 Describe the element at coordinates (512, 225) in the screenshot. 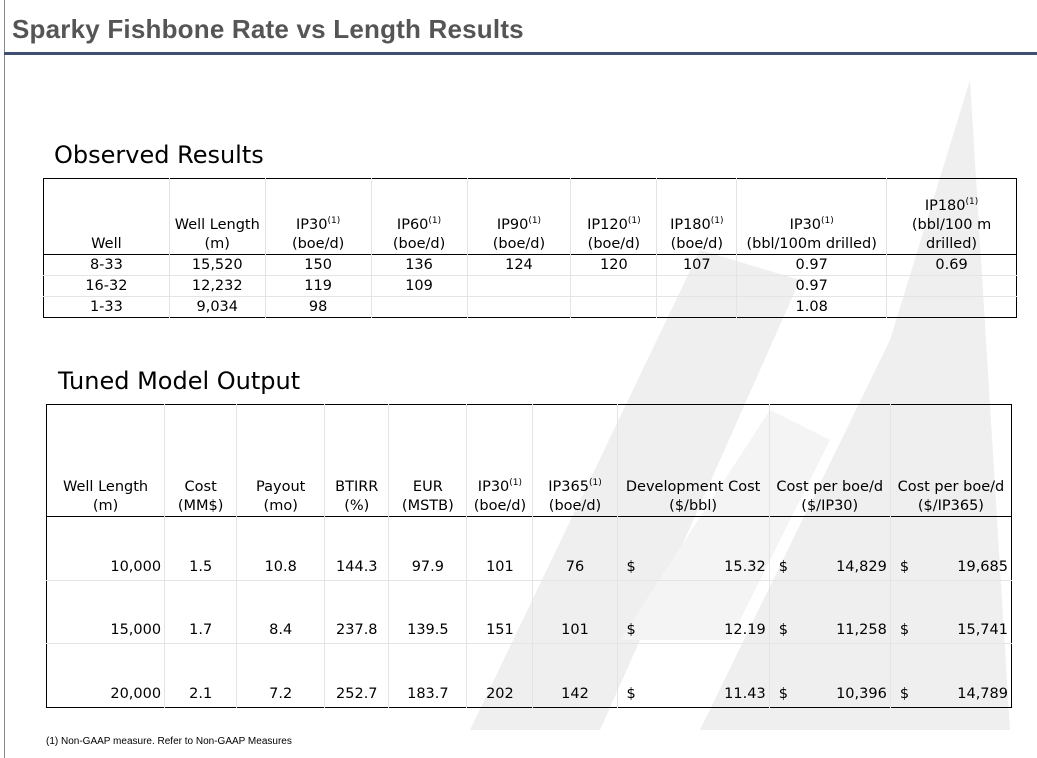

I see `observed-header-label: IP90` at that location.